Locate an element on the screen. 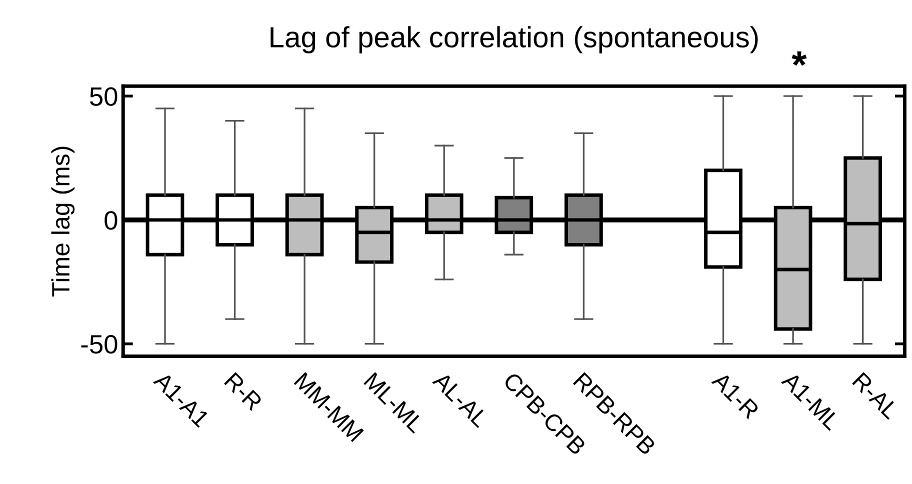  x-tick-label: R-R is located at coordinates (244, 392).